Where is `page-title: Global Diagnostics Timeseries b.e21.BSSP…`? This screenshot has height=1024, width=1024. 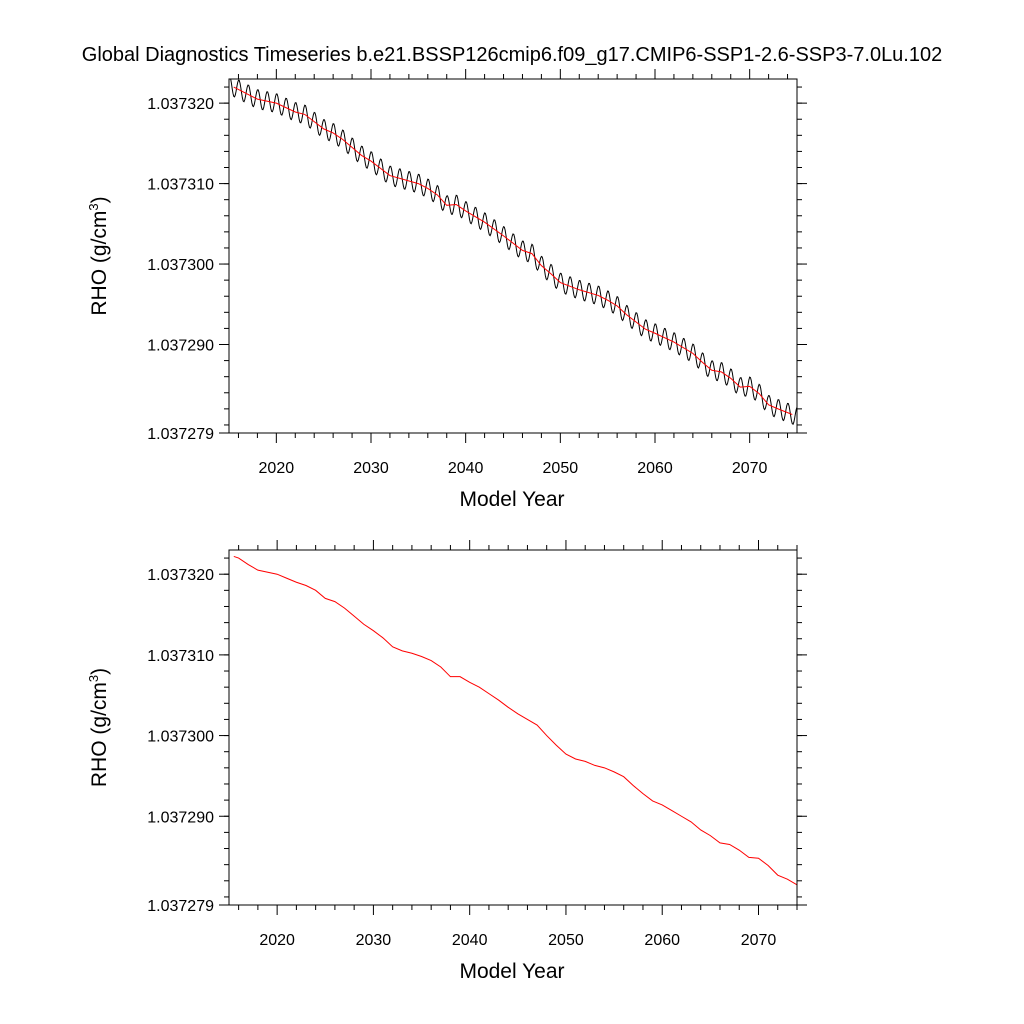 page-title: Global Diagnostics Timeseries b.e21.BSSP… is located at coordinates (512, 55).